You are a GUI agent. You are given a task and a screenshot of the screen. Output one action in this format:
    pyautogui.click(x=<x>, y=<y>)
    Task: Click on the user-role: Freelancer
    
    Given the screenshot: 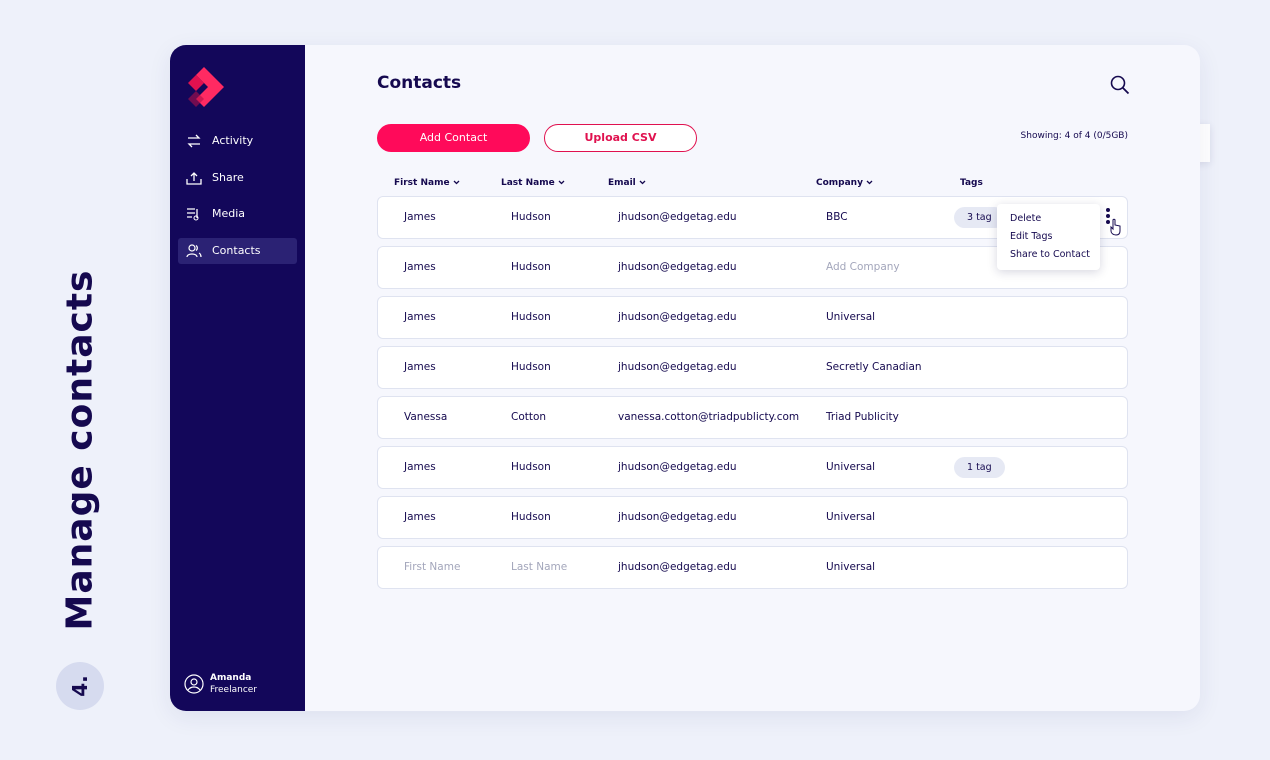 What is the action you would take?
    pyautogui.click(x=234, y=690)
    